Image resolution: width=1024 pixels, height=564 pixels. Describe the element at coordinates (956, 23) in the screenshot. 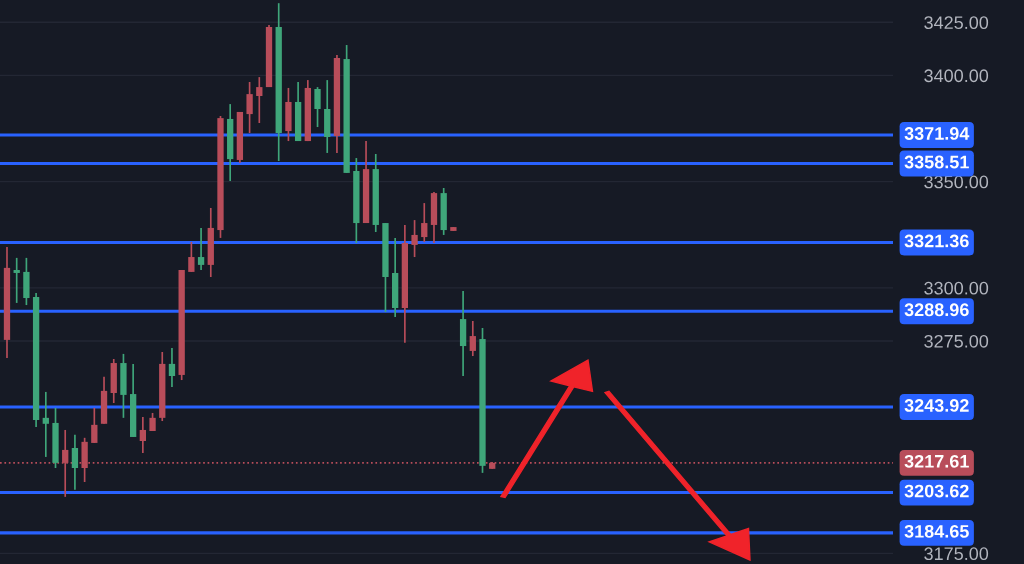

I see `y-tick-label: 3425.00` at that location.